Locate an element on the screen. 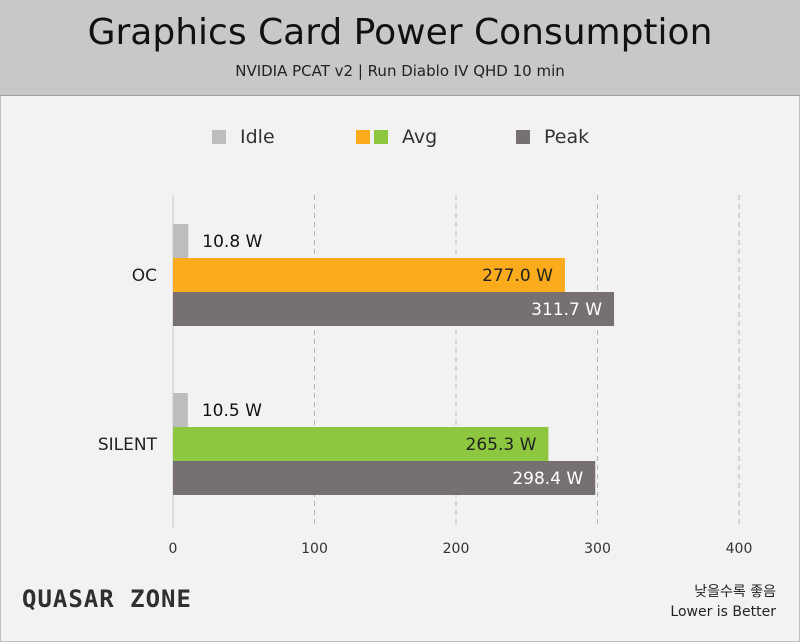 The height and width of the screenshot is (642, 800). legend-swatch-avg-silent is located at coordinates (381, 137).